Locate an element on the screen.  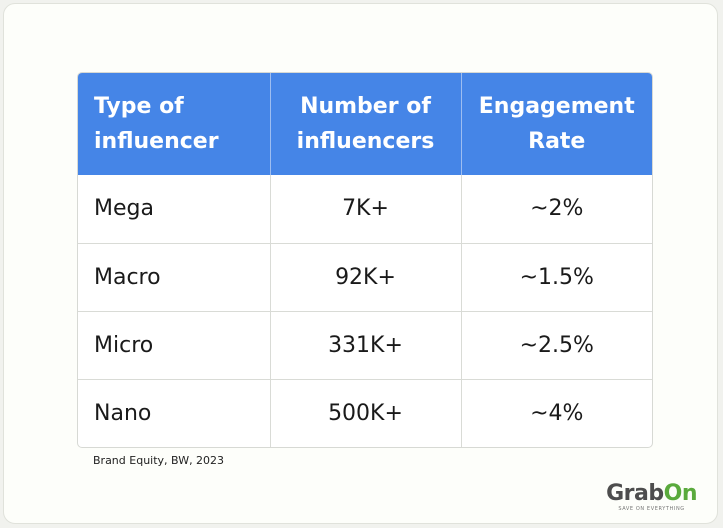
table-row: Macro 92K+ ~1.5% is located at coordinates (365, 277).